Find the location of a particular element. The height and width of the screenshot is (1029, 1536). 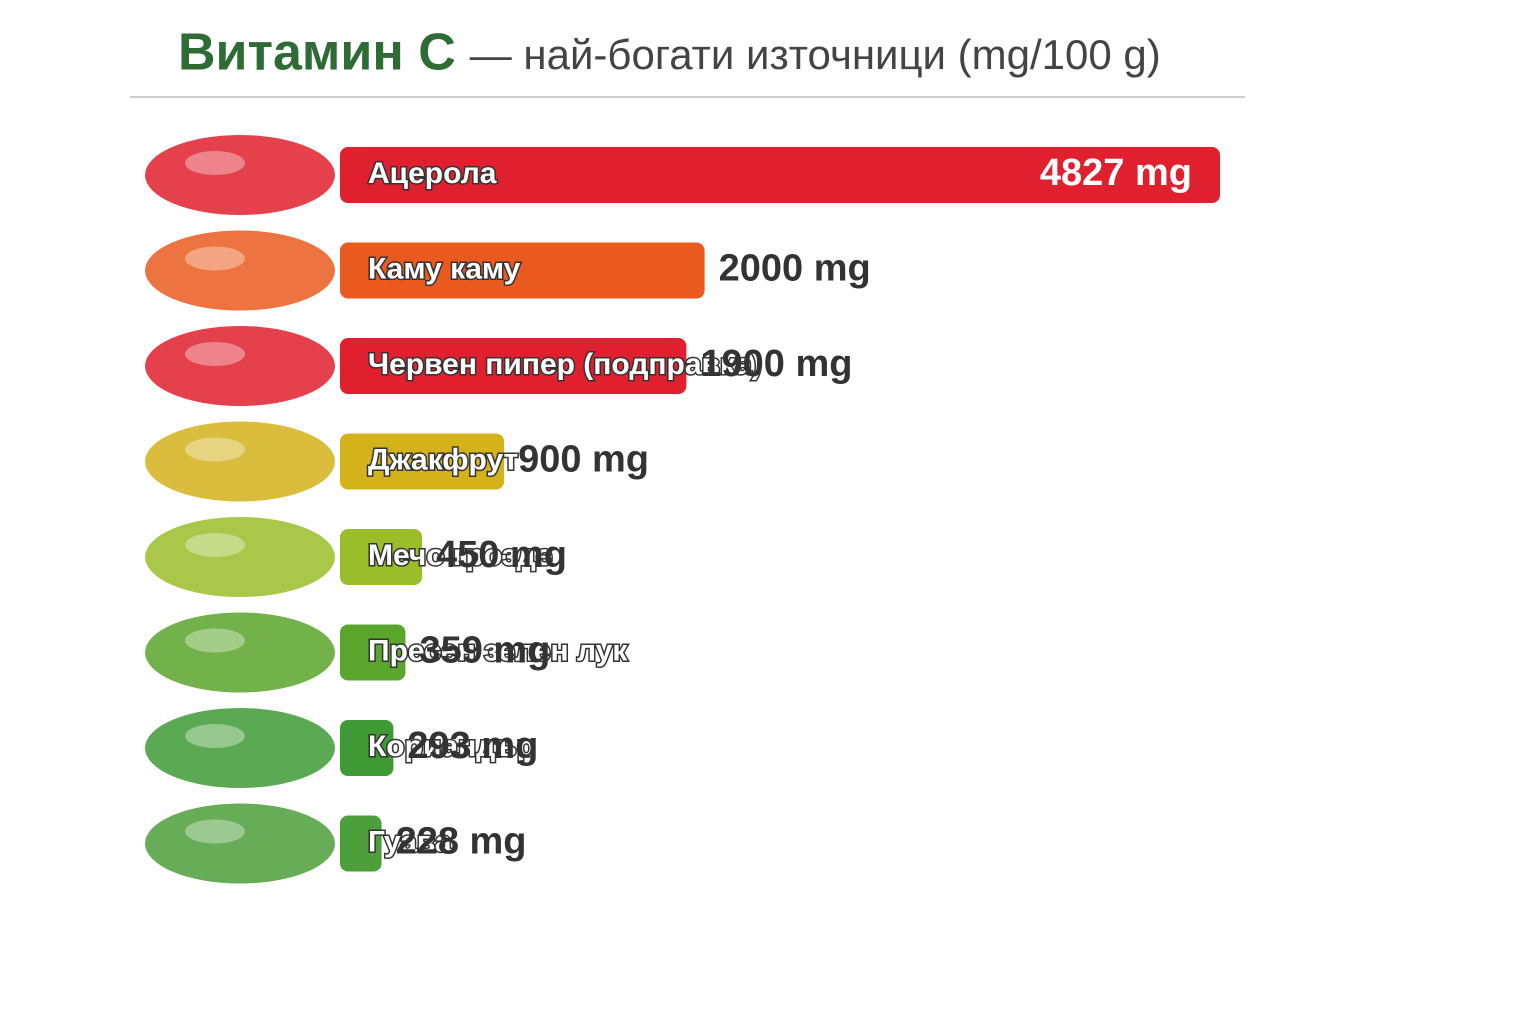

category-label: Джакфрут is located at coordinates (443, 459).